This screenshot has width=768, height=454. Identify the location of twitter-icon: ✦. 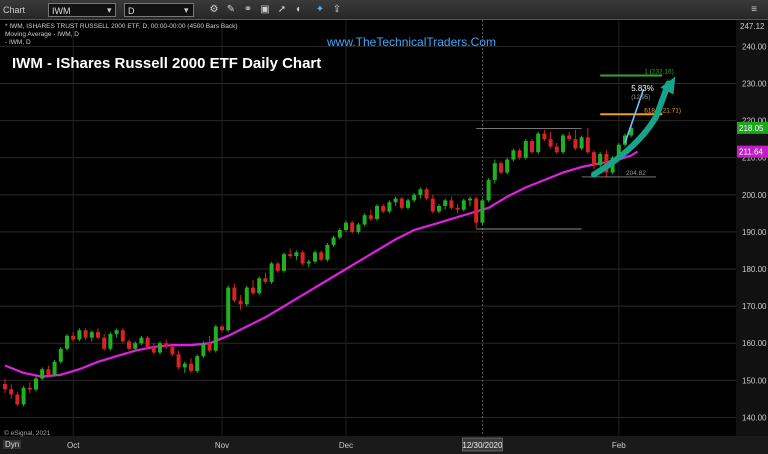
(320, 9).